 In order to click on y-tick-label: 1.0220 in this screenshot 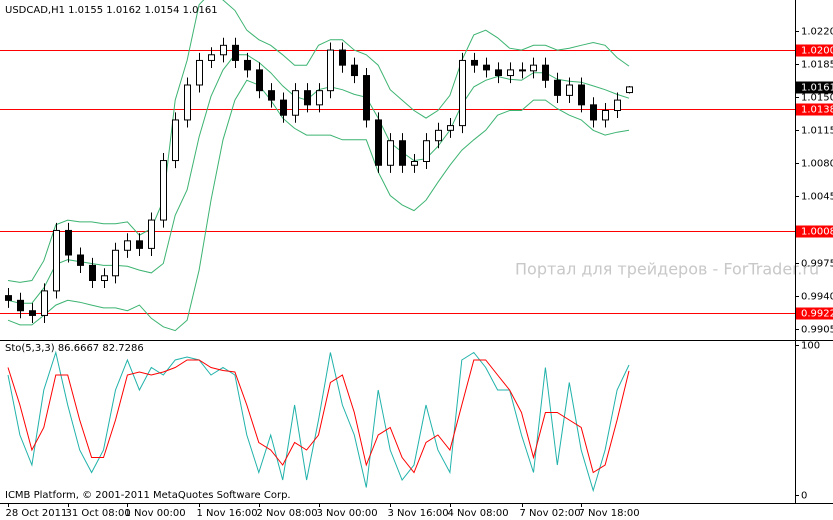, I will do `click(817, 32)`.